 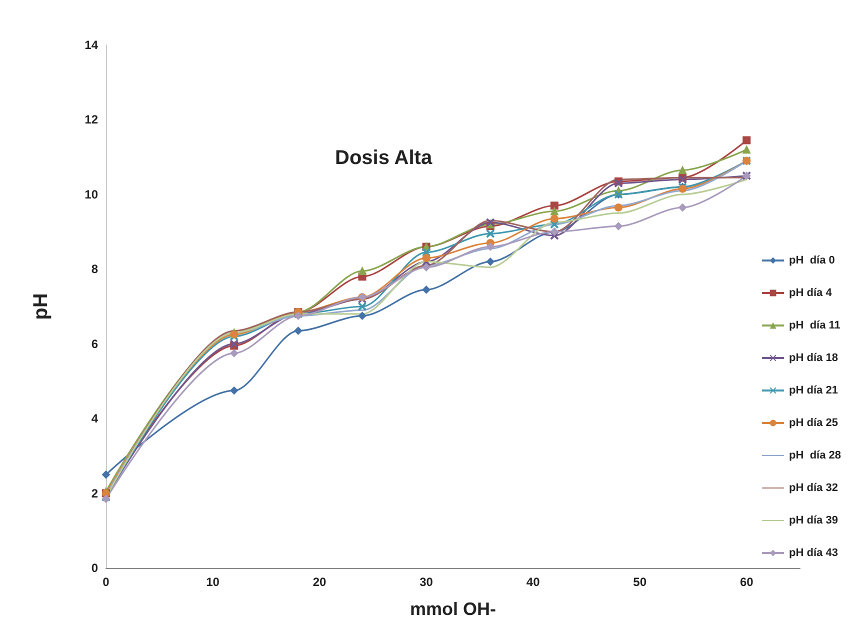 What do you see at coordinates (813, 358) in the screenshot?
I see `legend-label: pH día 18` at bounding box center [813, 358].